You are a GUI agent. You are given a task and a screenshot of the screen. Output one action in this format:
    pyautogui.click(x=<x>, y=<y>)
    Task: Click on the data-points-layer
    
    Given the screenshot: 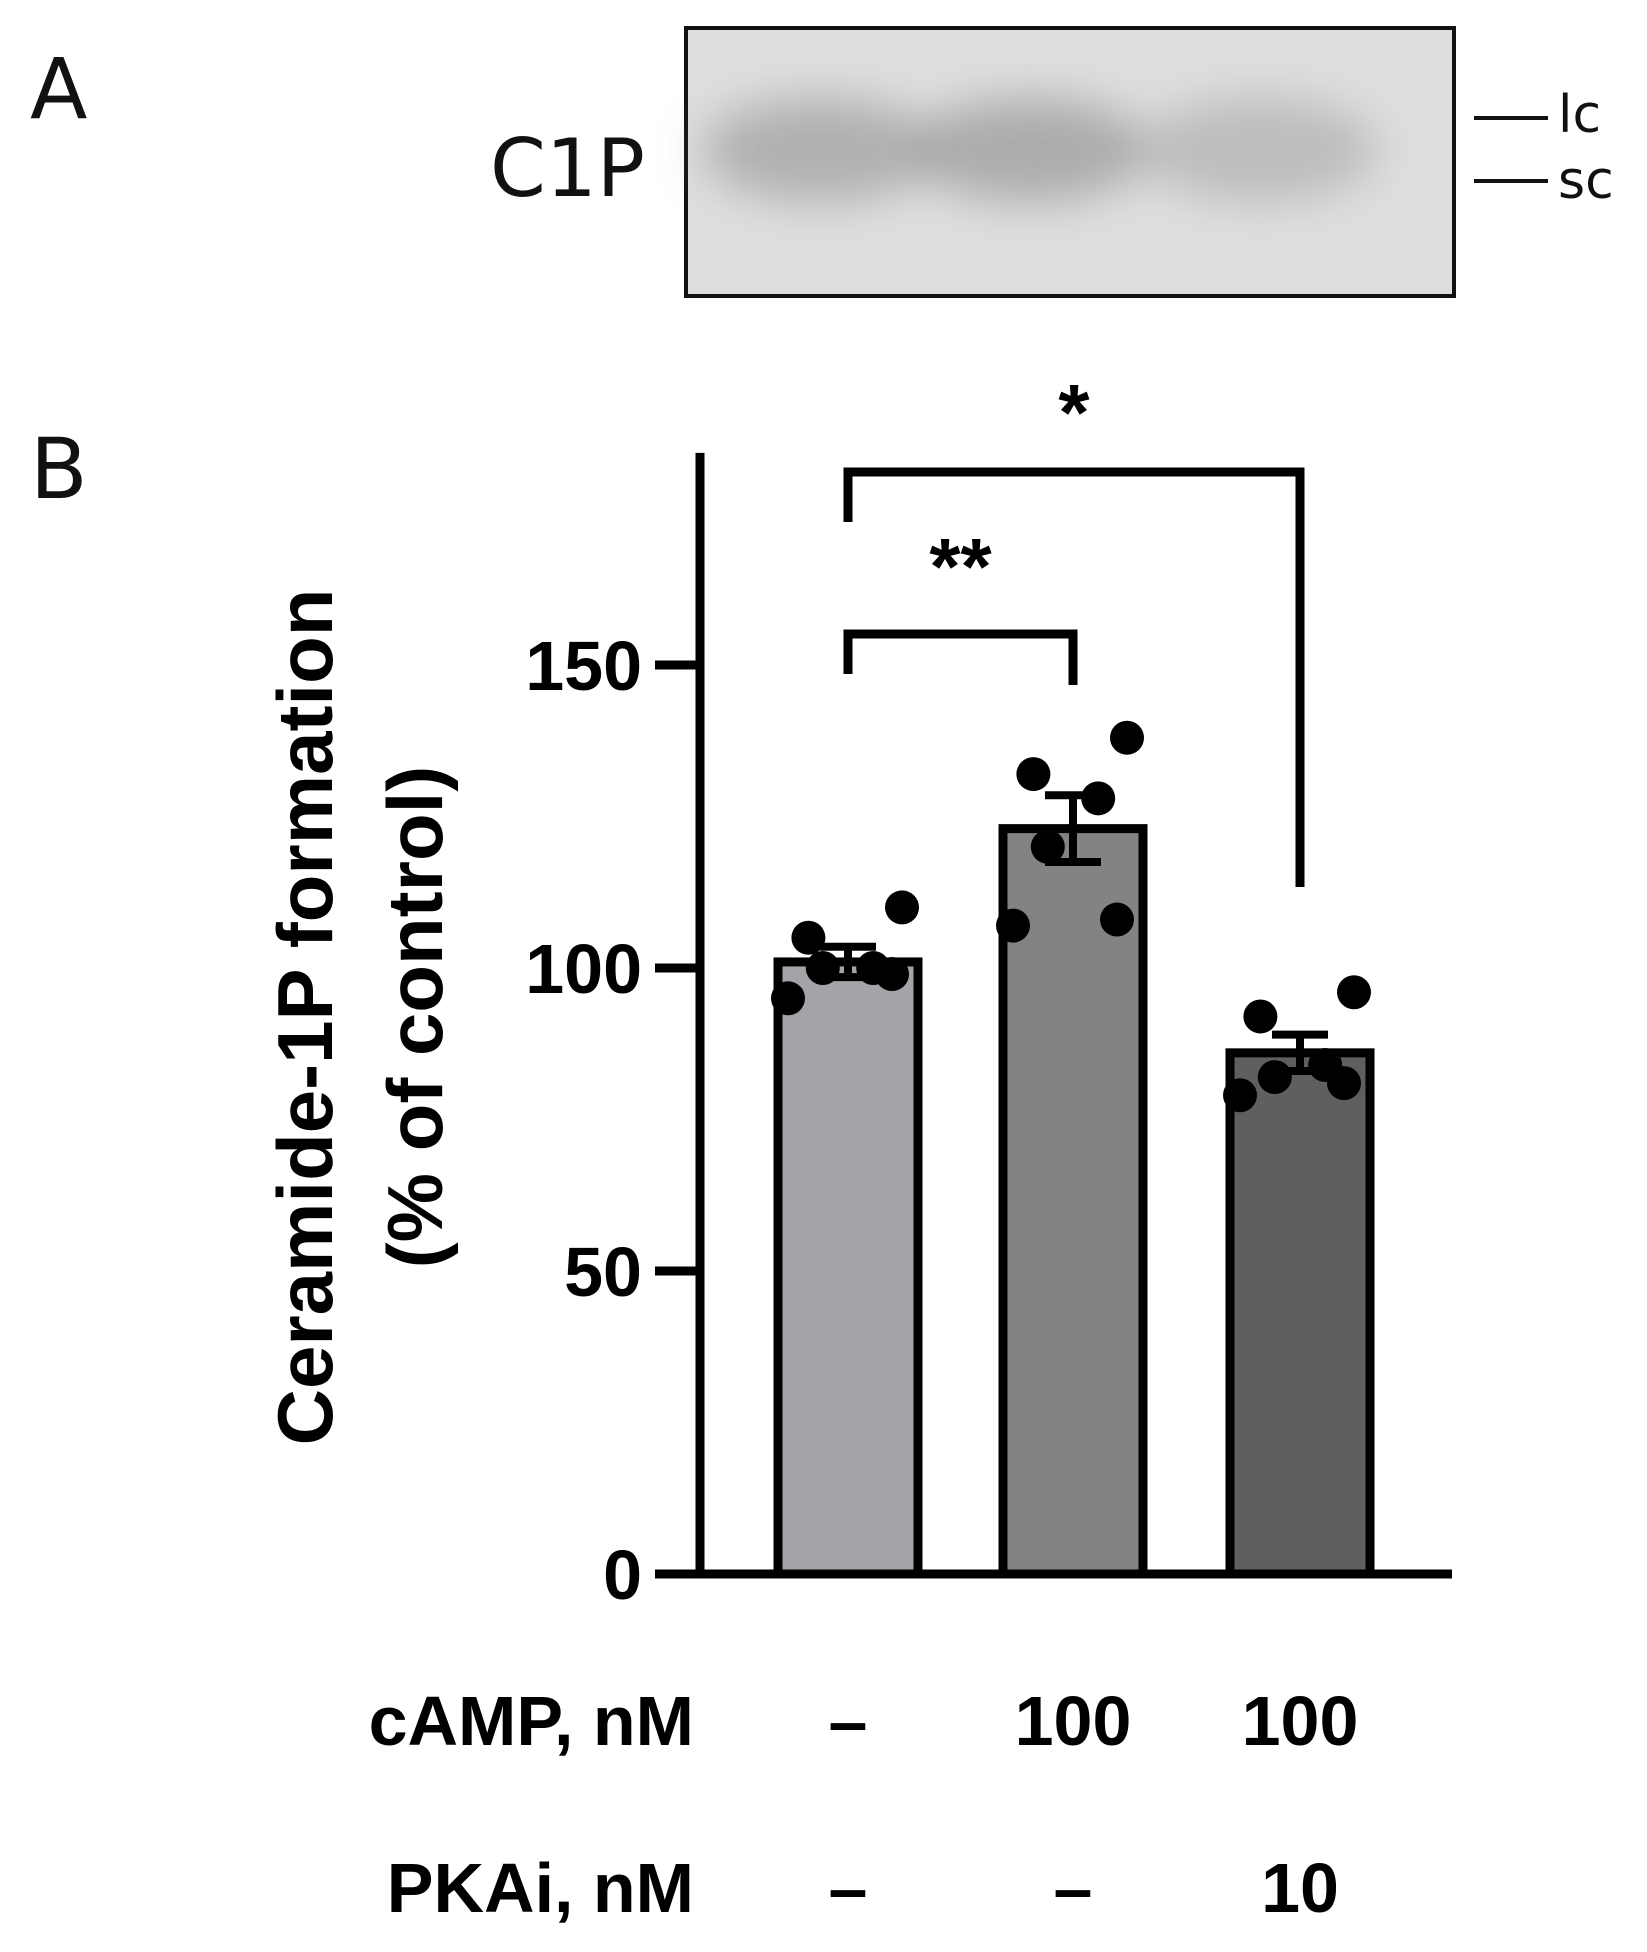 What is the action you would take?
    pyautogui.click(x=1071, y=916)
    